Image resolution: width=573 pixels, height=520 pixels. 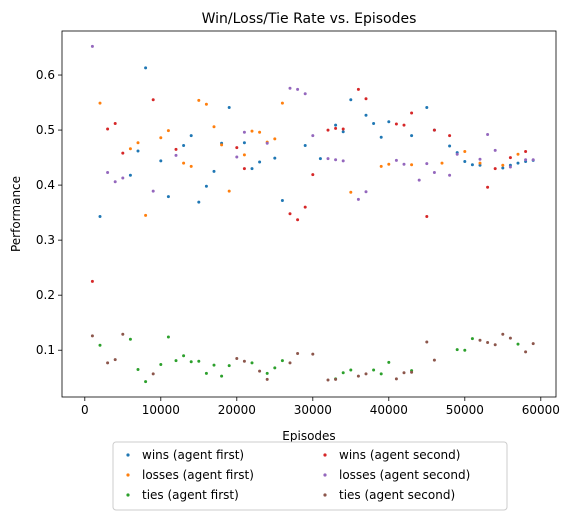 What do you see at coordinates (45, 185) in the screenshot?
I see `y-tick-label: 0.4` at bounding box center [45, 185].